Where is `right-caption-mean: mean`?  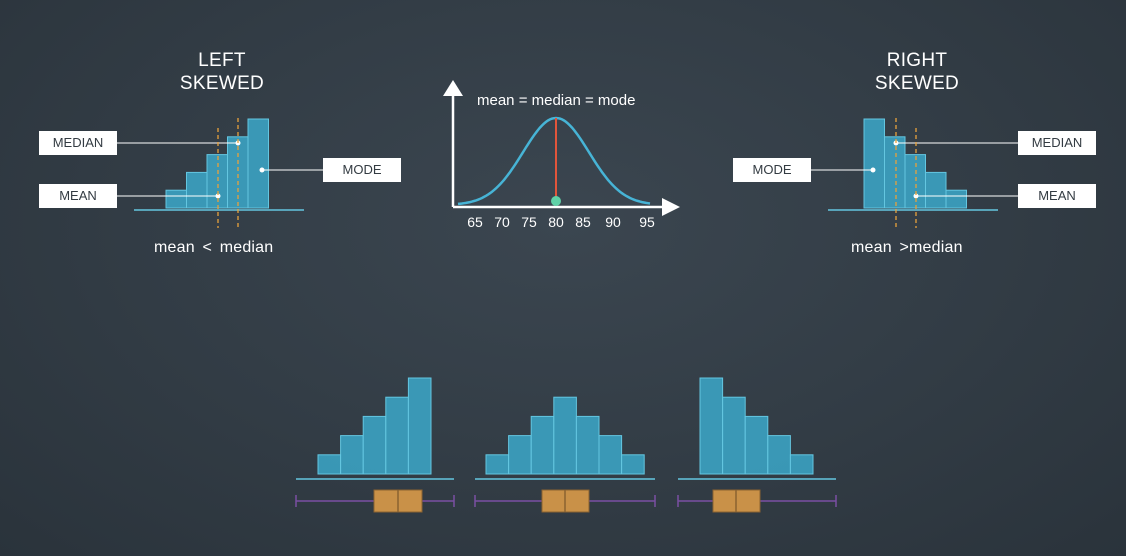 right-caption-mean: mean is located at coordinates (871, 247).